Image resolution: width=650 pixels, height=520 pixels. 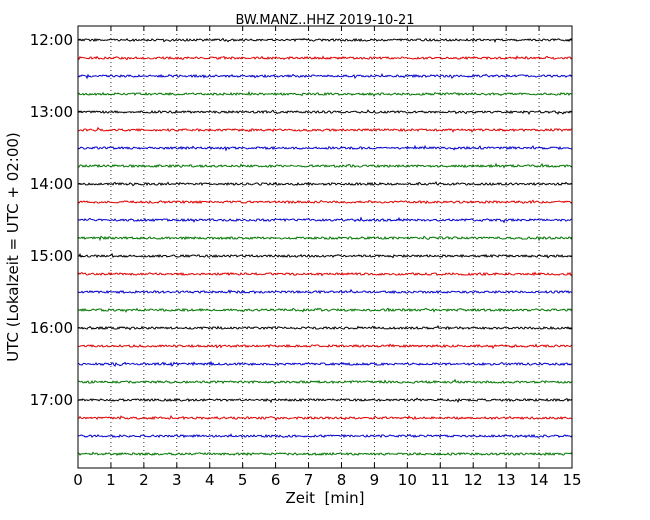 I want to click on y-tick-label: 16:00, so click(x=51, y=328).